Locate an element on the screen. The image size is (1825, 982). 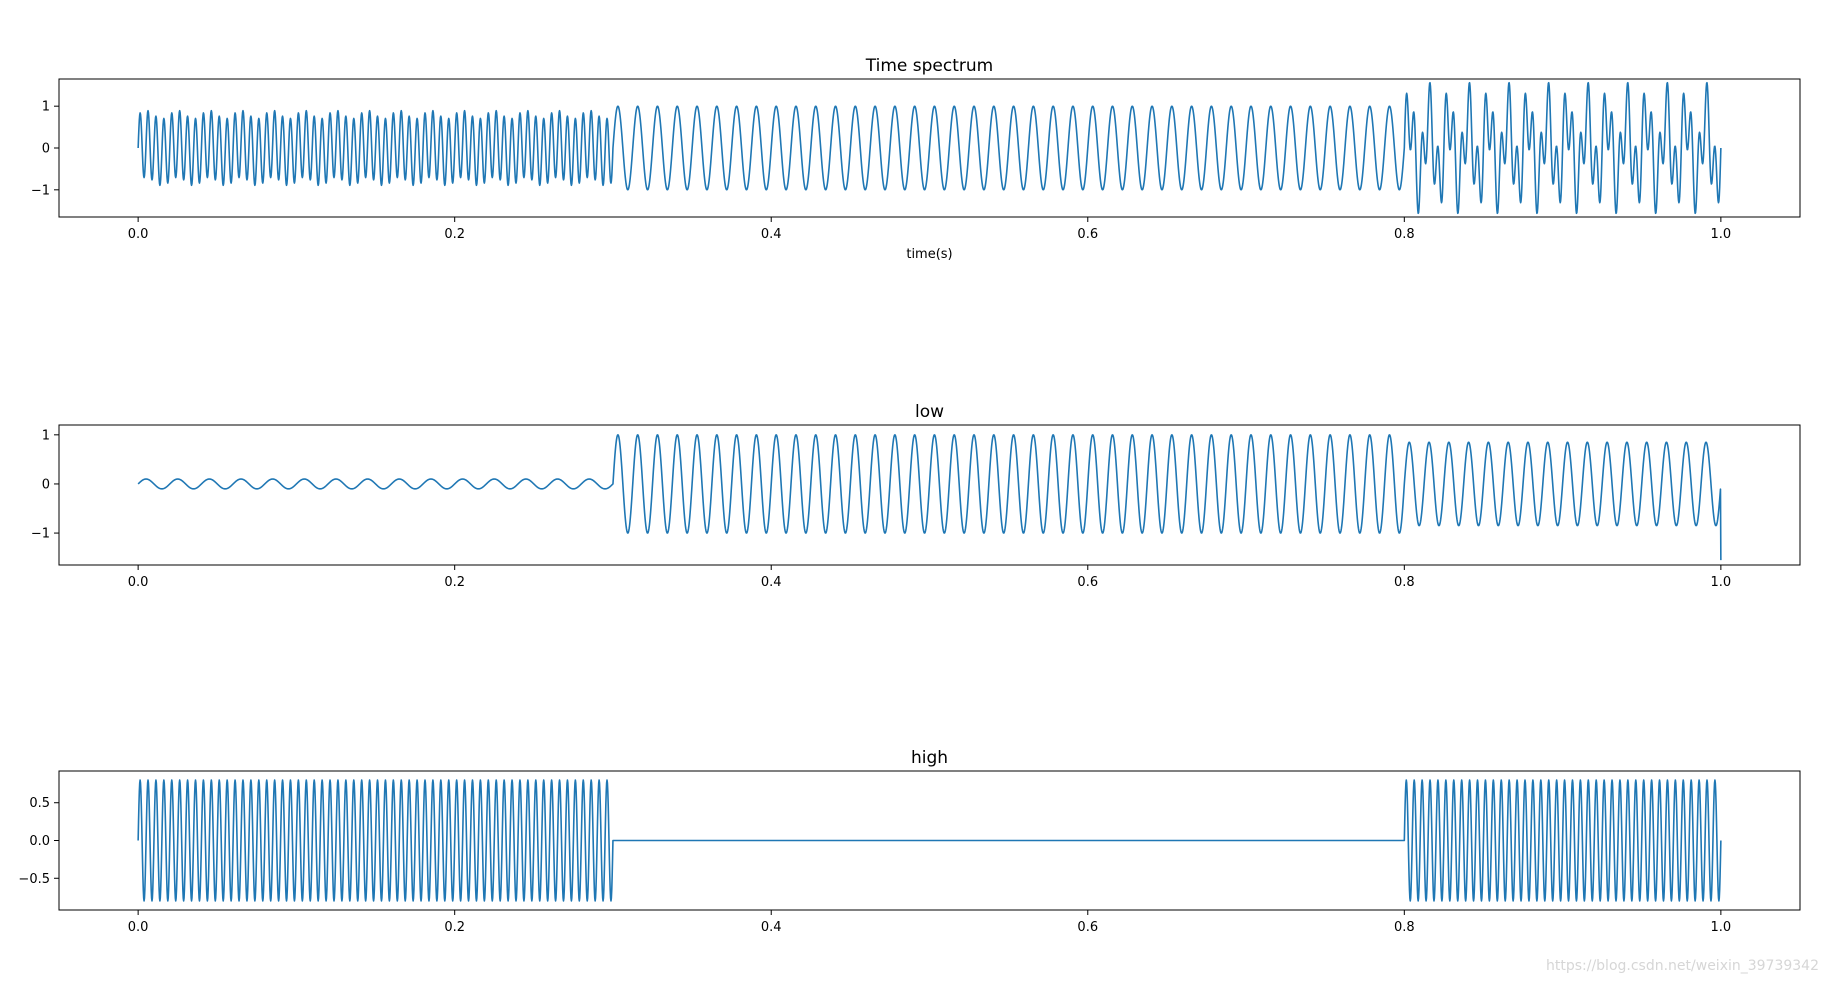
chart-title: high is located at coordinates (929, 758).